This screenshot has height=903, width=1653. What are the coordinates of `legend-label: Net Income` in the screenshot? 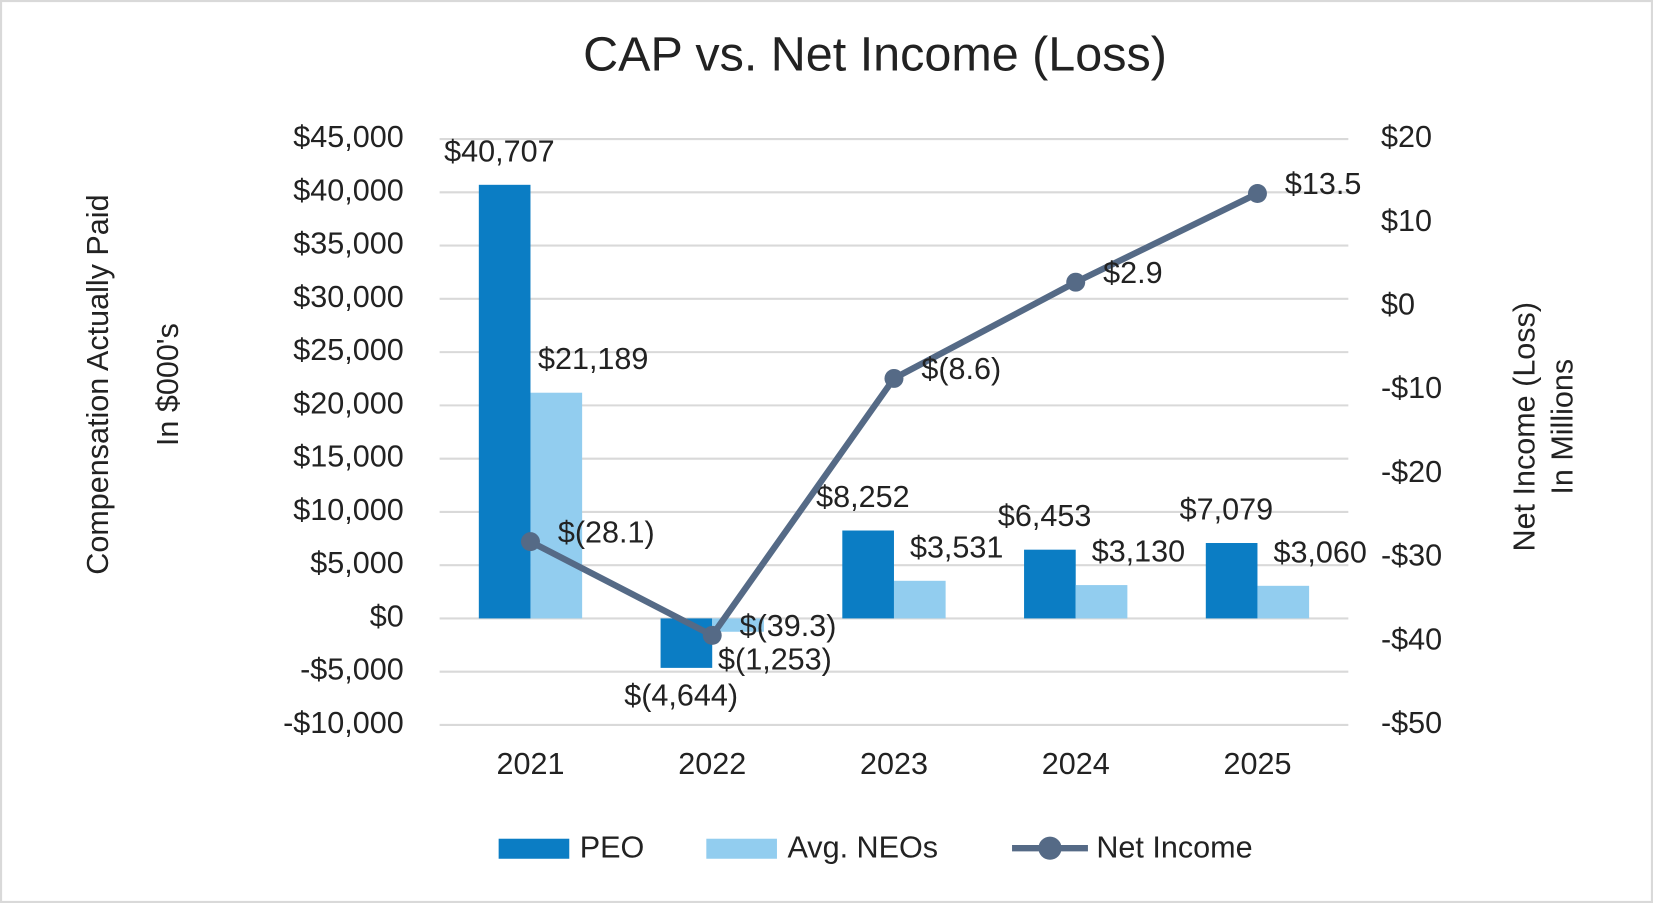 It's located at (1174, 847).